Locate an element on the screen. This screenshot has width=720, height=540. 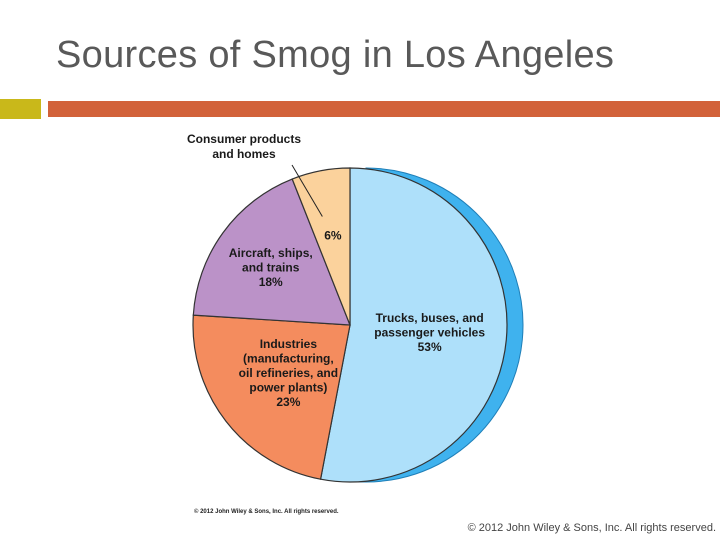
slide-title: Sources of Smog in Los Angeles is located at coordinates (335, 55).